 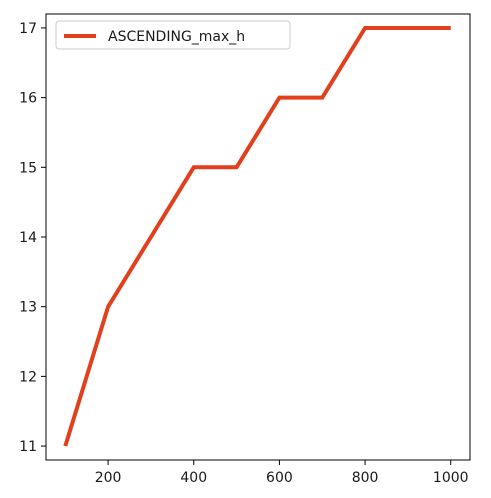 I want to click on y-tick-label: 15, so click(x=28, y=168).